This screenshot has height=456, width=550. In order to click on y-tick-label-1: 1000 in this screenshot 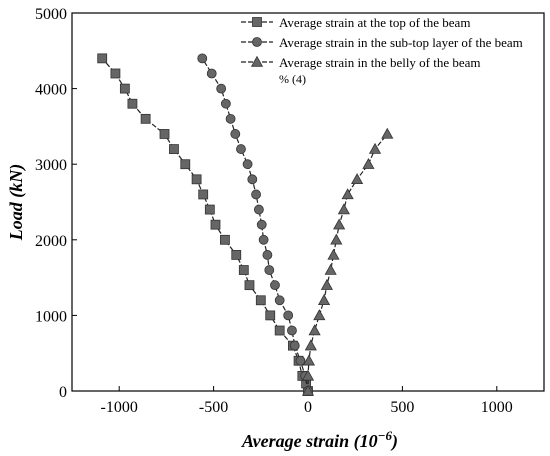, I will do `click(51, 316)`.